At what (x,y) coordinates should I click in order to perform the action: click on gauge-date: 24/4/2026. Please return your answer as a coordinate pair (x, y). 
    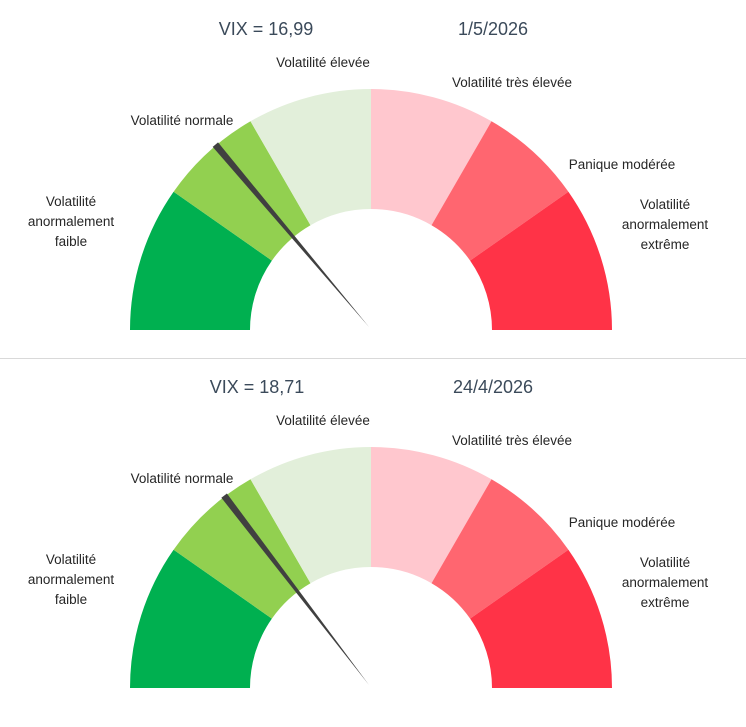
    Looking at the image, I should click on (493, 387).